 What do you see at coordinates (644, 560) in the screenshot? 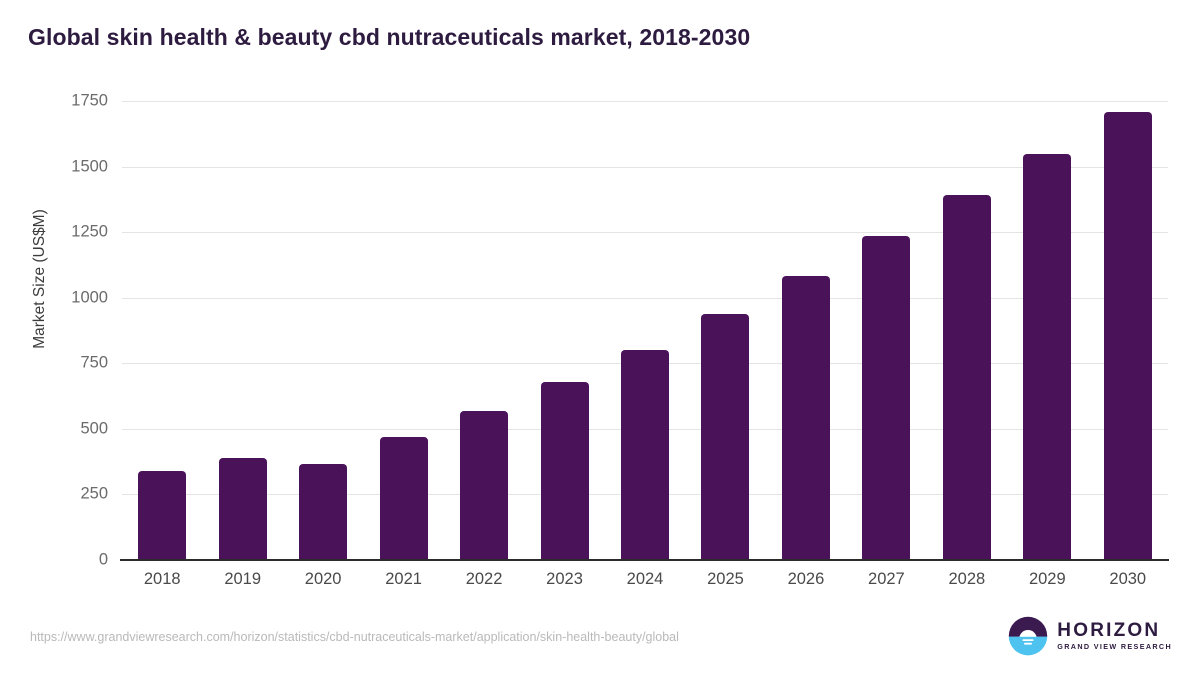
I see `x-axis-line` at bounding box center [644, 560].